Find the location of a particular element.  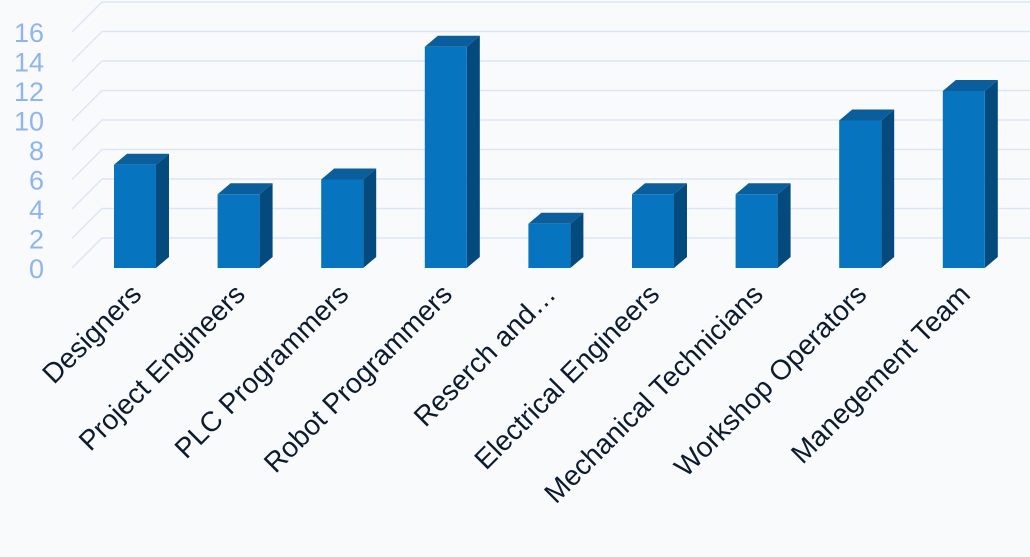

x-tick-label: Designers is located at coordinates (91, 333).